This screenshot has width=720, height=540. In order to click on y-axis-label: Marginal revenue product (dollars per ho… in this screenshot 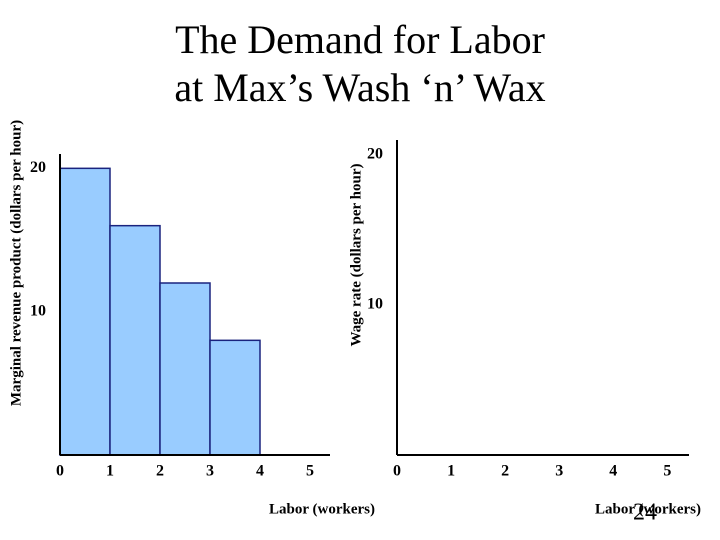, I will do `click(16, 263)`.